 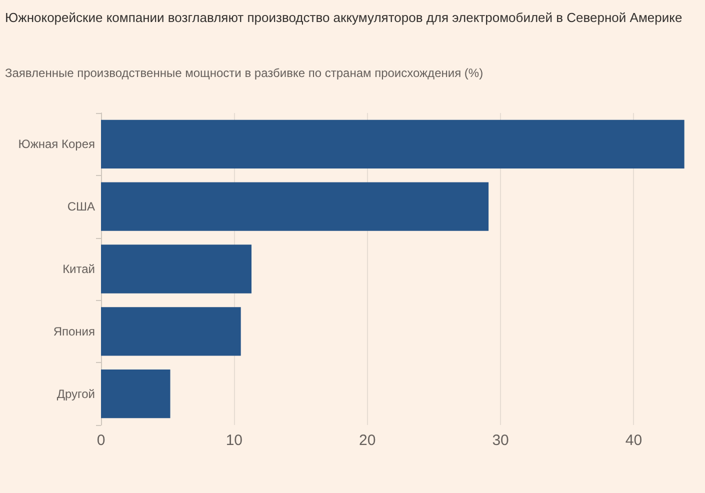 I want to click on x-tick-label: 30, so click(x=500, y=440).